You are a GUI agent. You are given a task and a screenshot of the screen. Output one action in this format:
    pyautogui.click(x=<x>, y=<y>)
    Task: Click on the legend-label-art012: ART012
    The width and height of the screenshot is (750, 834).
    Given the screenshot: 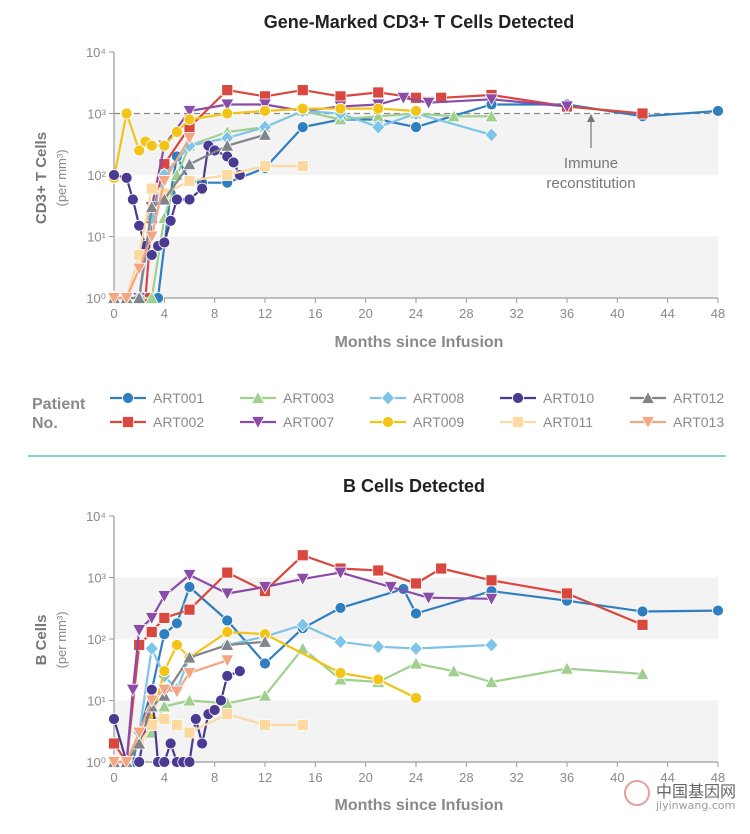 What is the action you would take?
    pyautogui.click(x=698, y=398)
    